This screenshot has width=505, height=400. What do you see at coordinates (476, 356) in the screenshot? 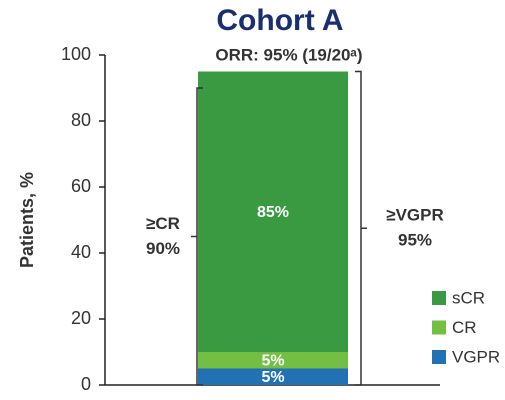
I see `legend-label: VGPR` at bounding box center [476, 356].